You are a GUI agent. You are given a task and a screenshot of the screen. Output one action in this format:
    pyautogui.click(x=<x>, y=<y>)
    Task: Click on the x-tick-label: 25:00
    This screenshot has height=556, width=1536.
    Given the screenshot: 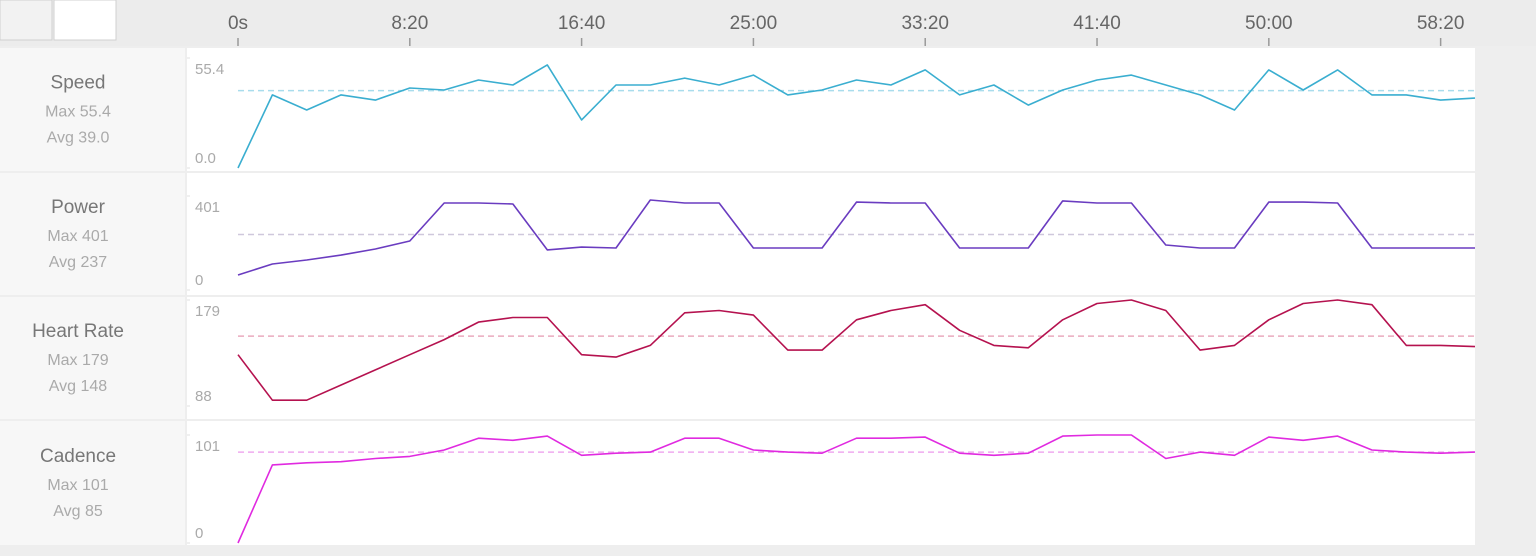 What is the action you would take?
    pyautogui.click(x=754, y=23)
    